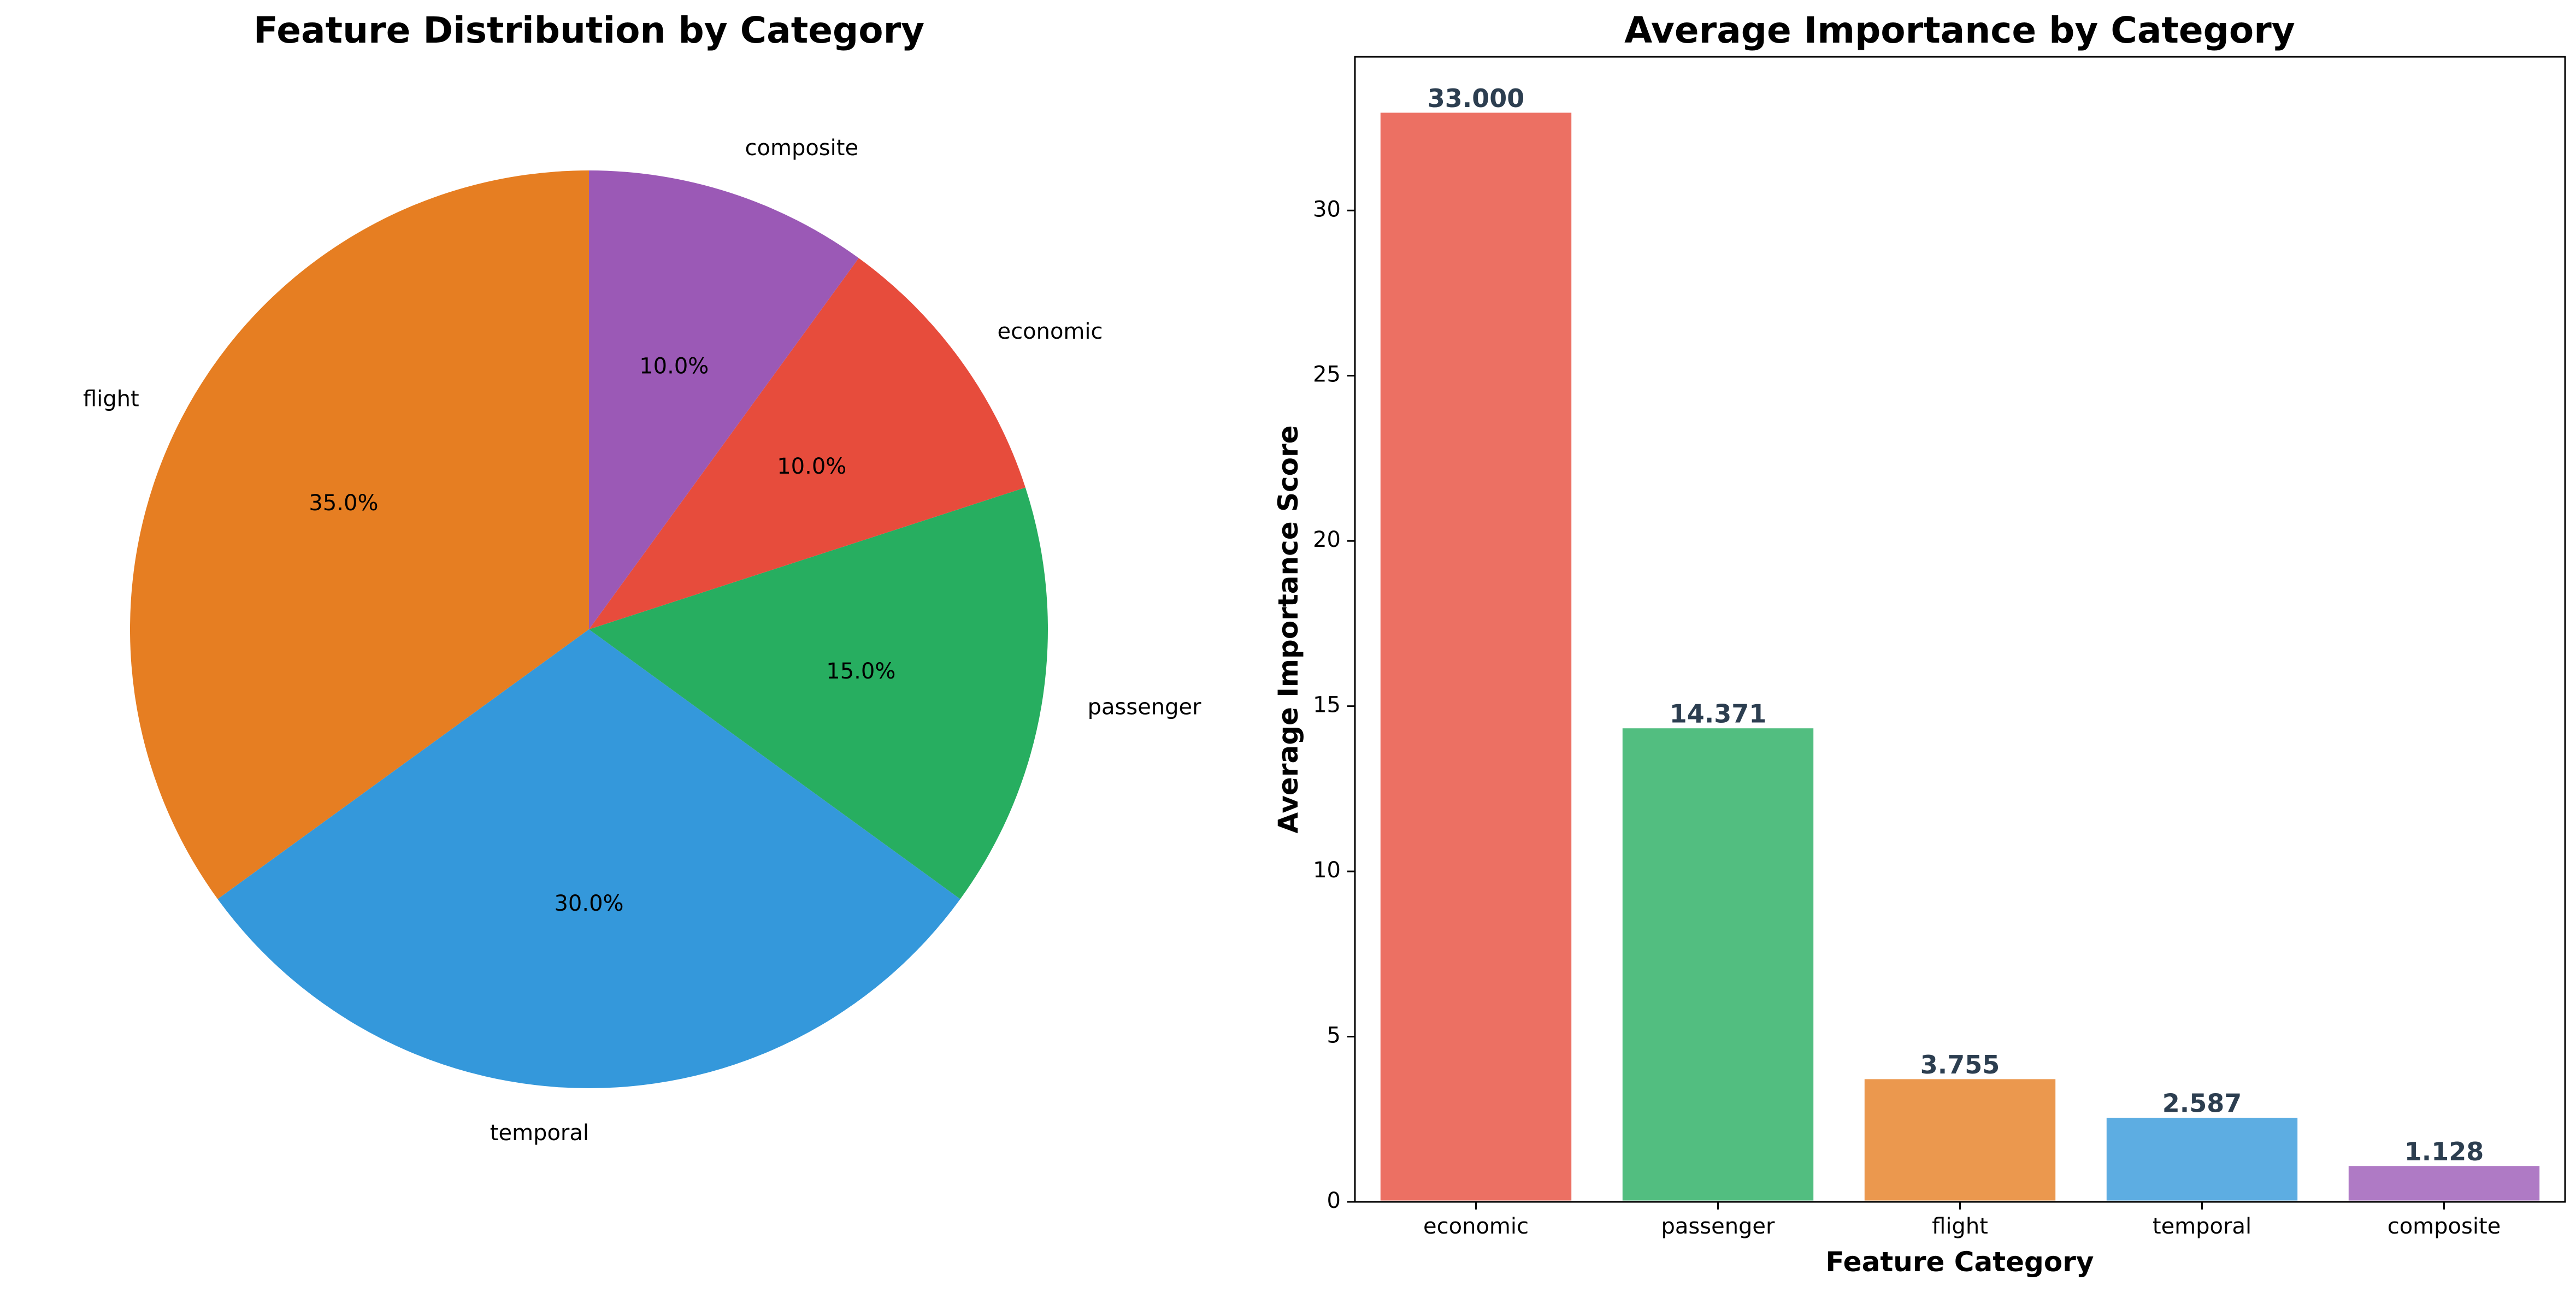 The height and width of the screenshot is (1292, 2576). I want to click on x-tick-label-passenger: passenger, so click(1719, 1226).